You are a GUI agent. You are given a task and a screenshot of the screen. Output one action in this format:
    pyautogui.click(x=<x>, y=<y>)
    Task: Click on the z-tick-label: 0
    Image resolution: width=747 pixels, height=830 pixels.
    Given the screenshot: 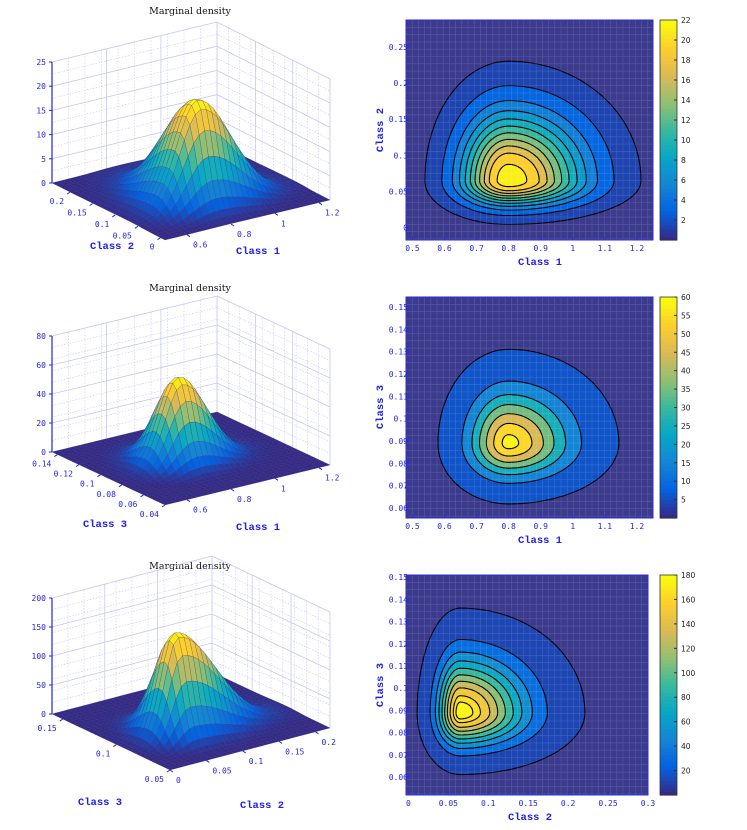 What is the action you would take?
    pyautogui.click(x=43, y=714)
    